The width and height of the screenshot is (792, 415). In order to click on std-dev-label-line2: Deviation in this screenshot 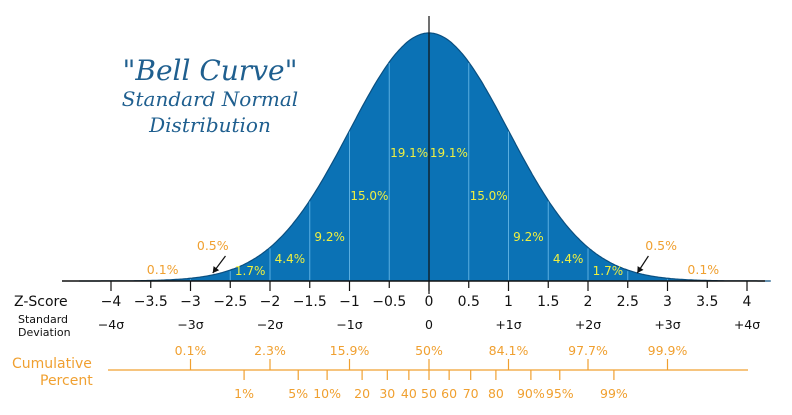, I will do `click(44, 332)`.